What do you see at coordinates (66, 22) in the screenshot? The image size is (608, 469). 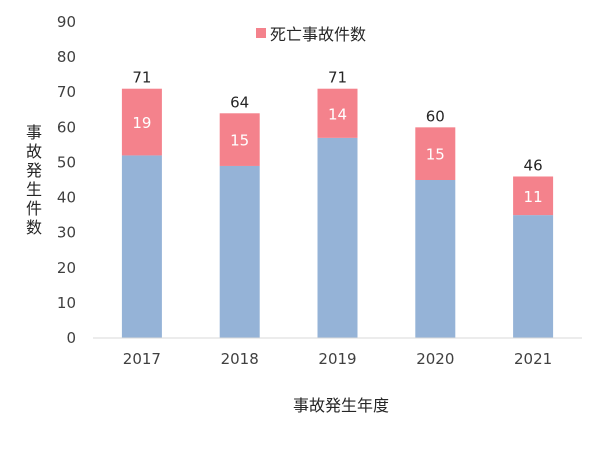 I see `y-tick-label: 90` at bounding box center [66, 22].